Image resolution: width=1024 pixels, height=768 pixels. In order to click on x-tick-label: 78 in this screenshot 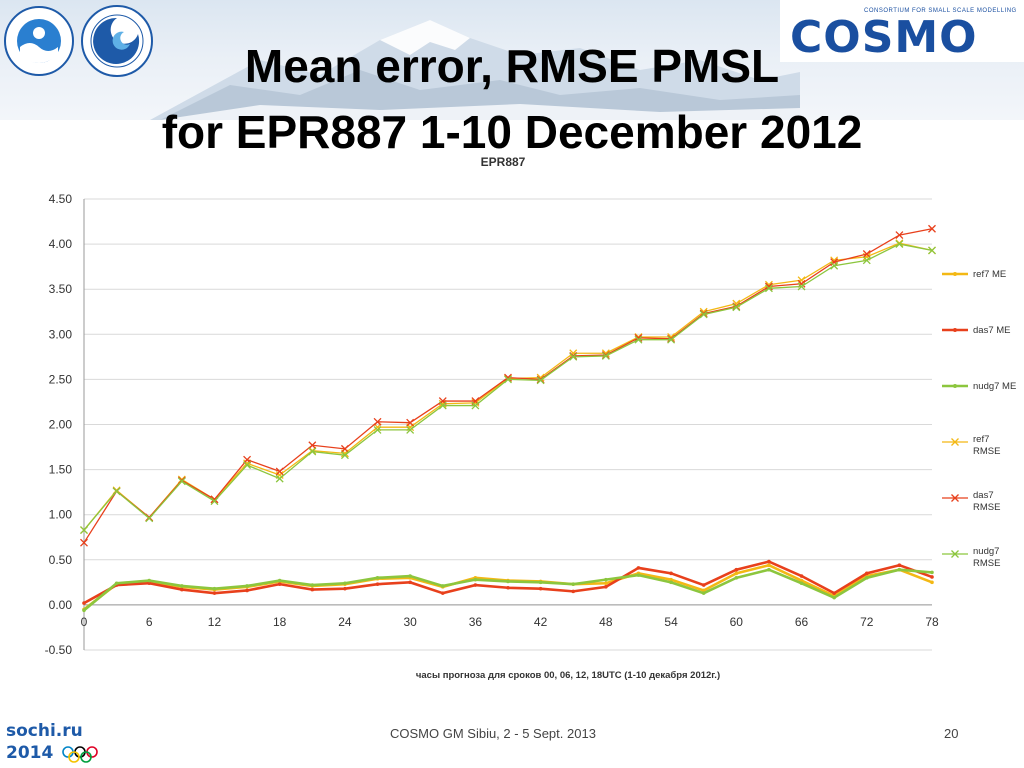, I will do `click(932, 622)`.